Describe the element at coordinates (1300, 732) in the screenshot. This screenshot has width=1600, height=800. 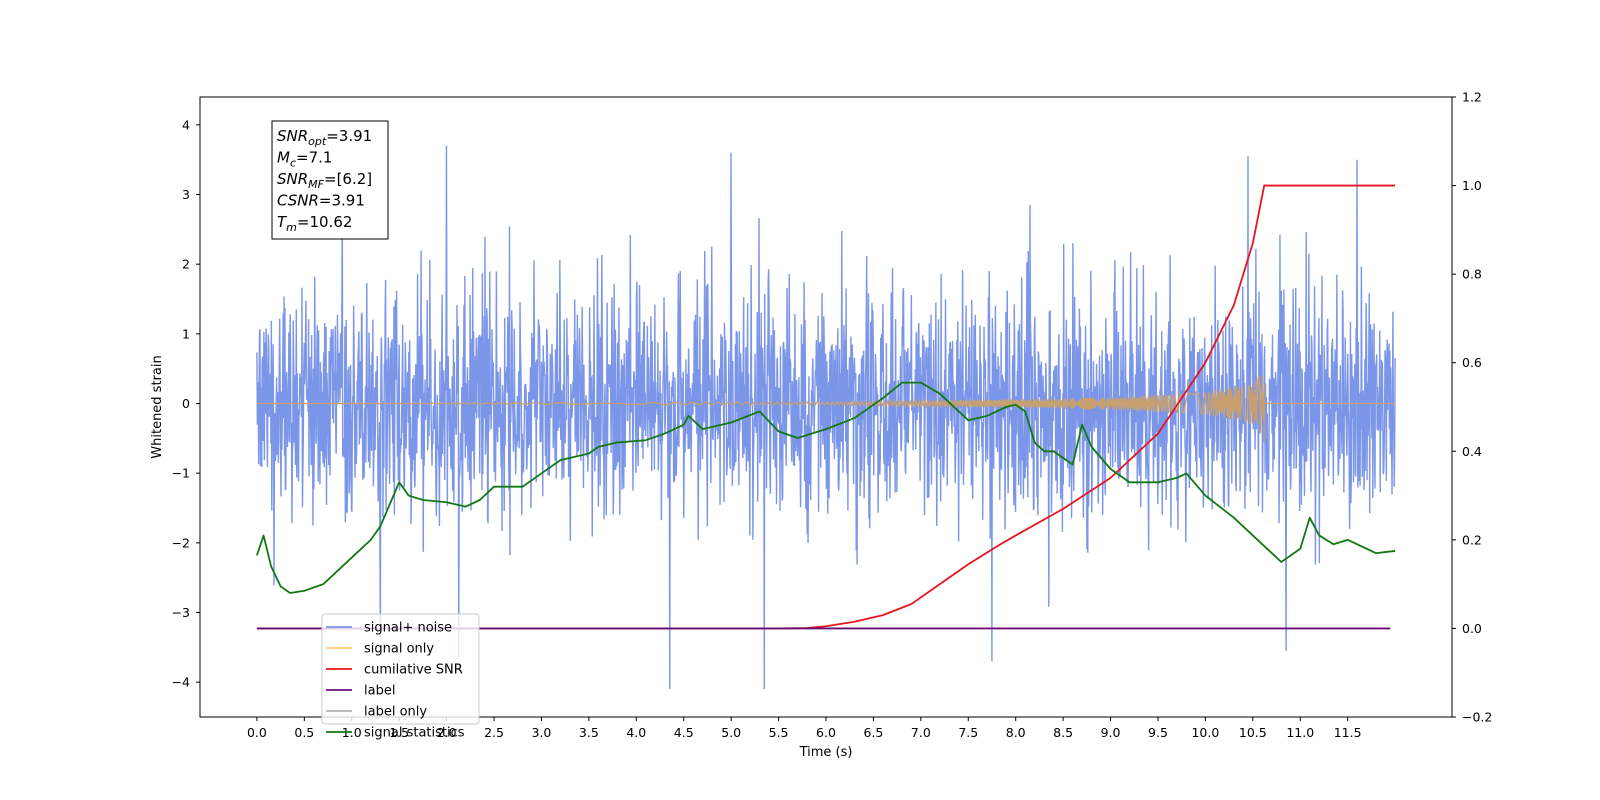
I see `x-tick-label: 11.0` at that location.